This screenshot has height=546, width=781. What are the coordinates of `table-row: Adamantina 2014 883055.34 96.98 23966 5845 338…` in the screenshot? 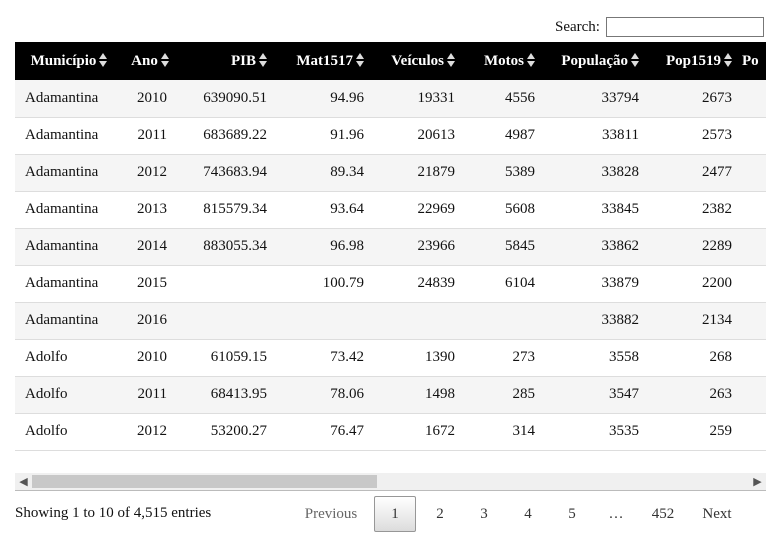 It's located at (390, 246).